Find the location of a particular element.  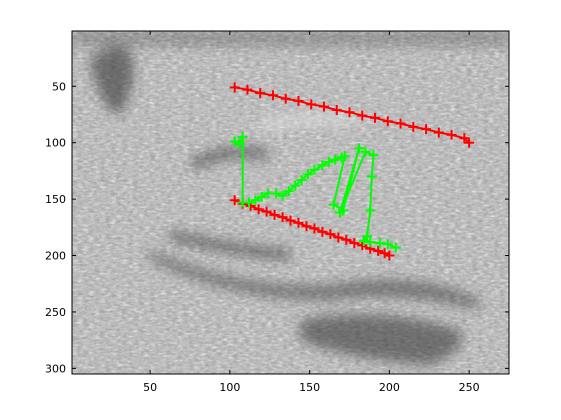

x-tick-label: 200 is located at coordinates (389, 387).